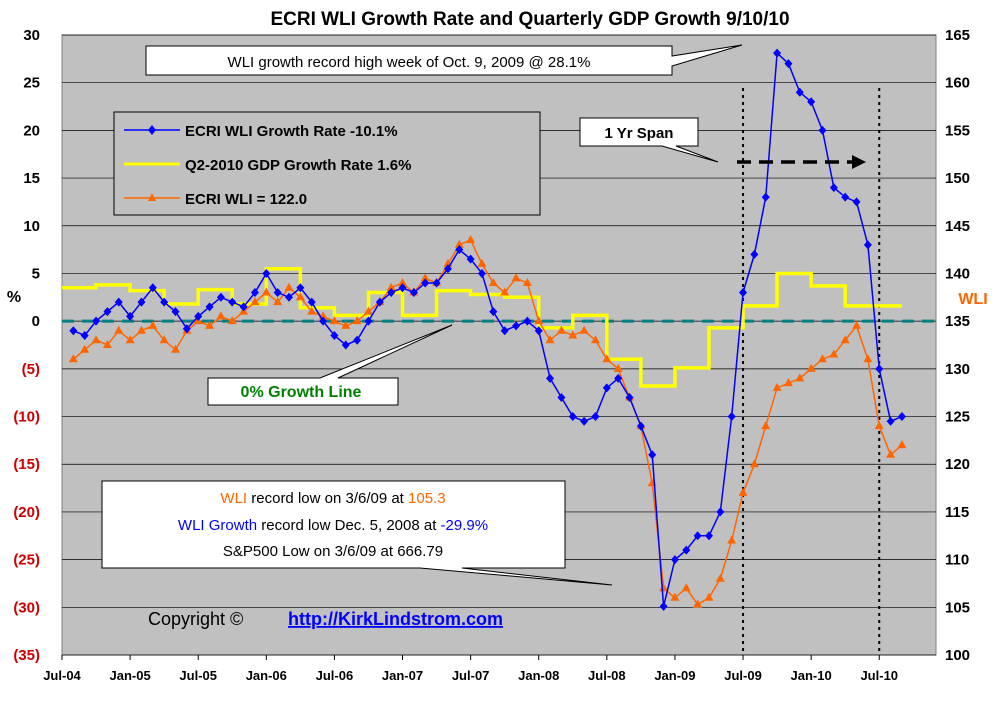  What do you see at coordinates (957, 655) in the screenshot?
I see `right-tick-label: 100` at bounding box center [957, 655].